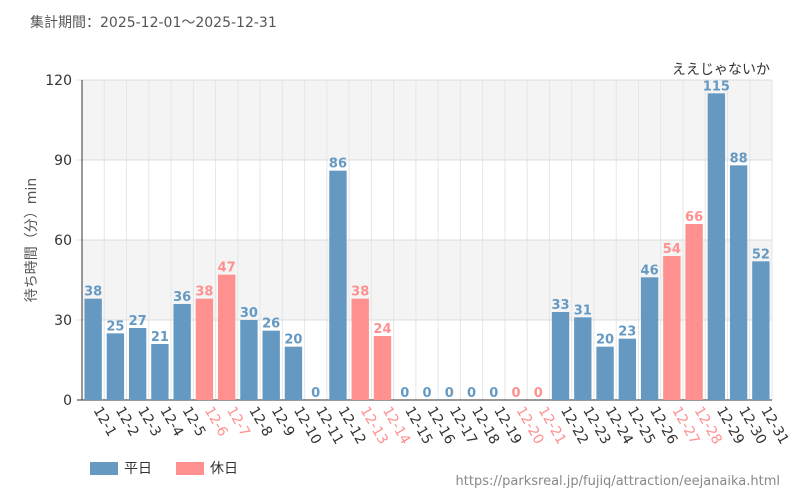 The image size is (800, 500). I want to click on bar-value-label: 66, so click(694, 217).